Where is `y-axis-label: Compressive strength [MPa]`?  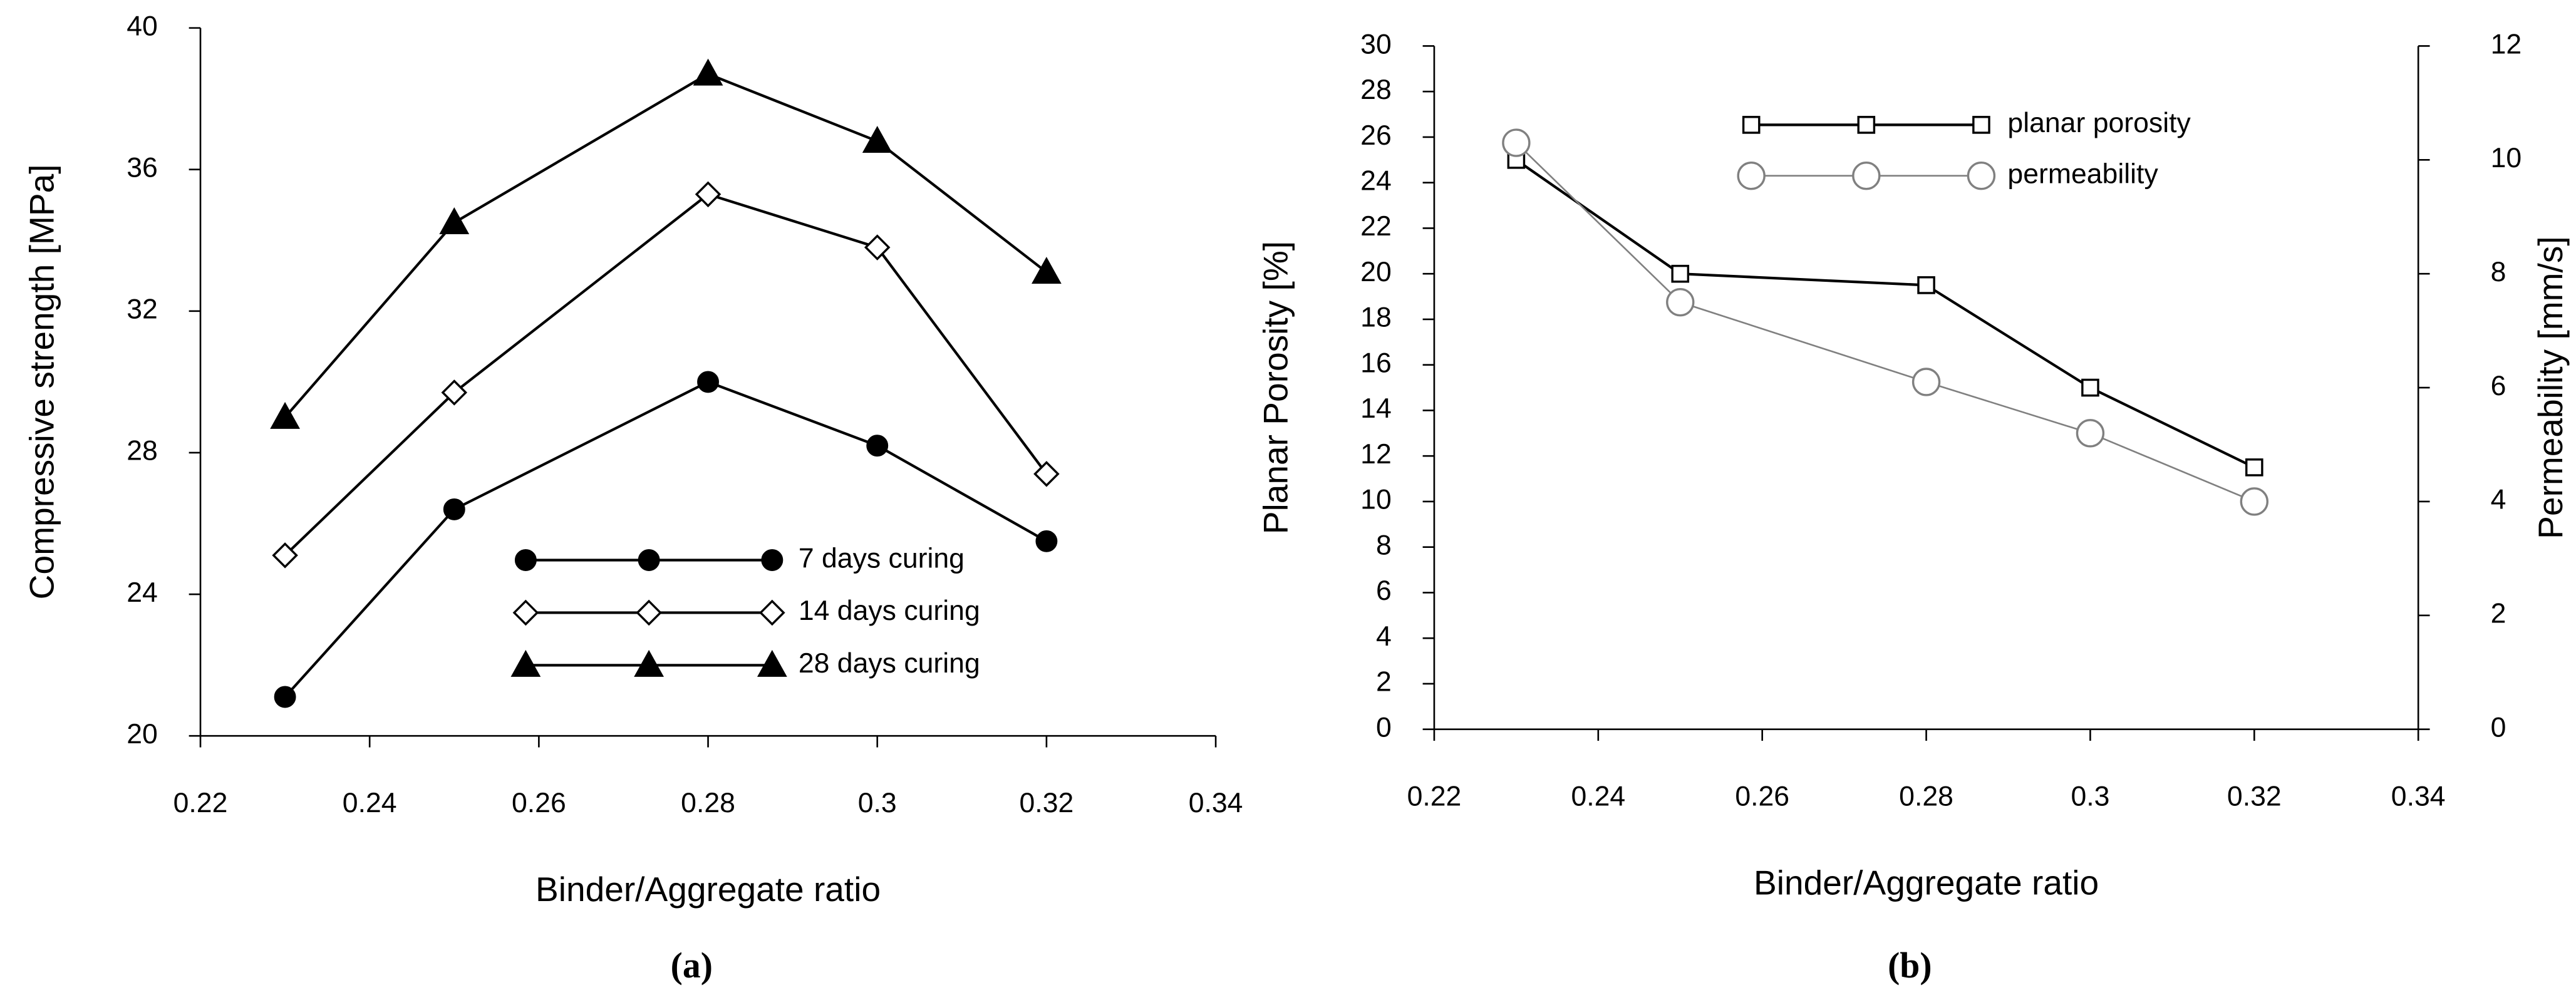
y-axis-label: Compressive strength [MPa] is located at coordinates (42, 381).